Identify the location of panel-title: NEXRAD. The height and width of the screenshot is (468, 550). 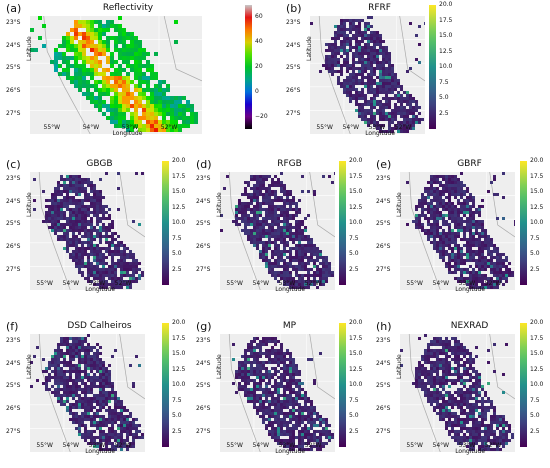
(469, 326).